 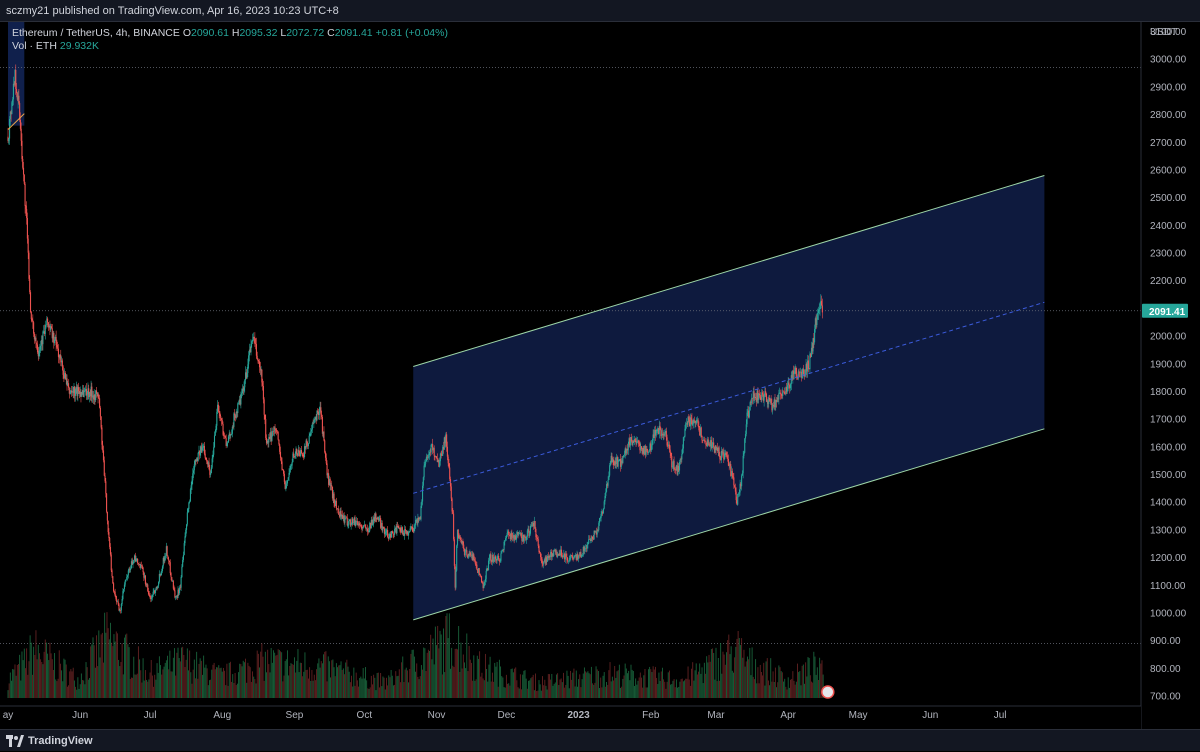 What do you see at coordinates (1168, 281) in the screenshot?
I see `y-tick-label: 2200.00` at bounding box center [1168, 281].